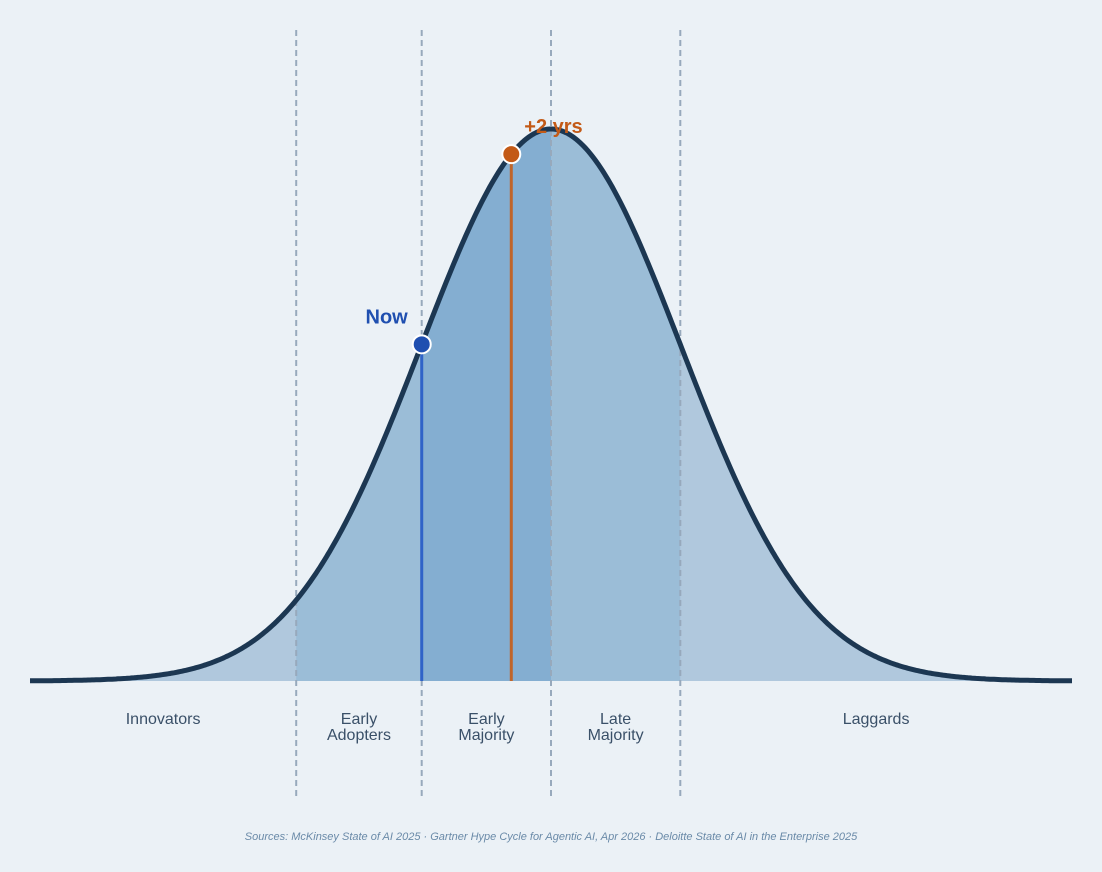  Describe the element at coordinates (616, 727) in the screenshot. I see `segment-label-late-majority: Late Majority` at that location.